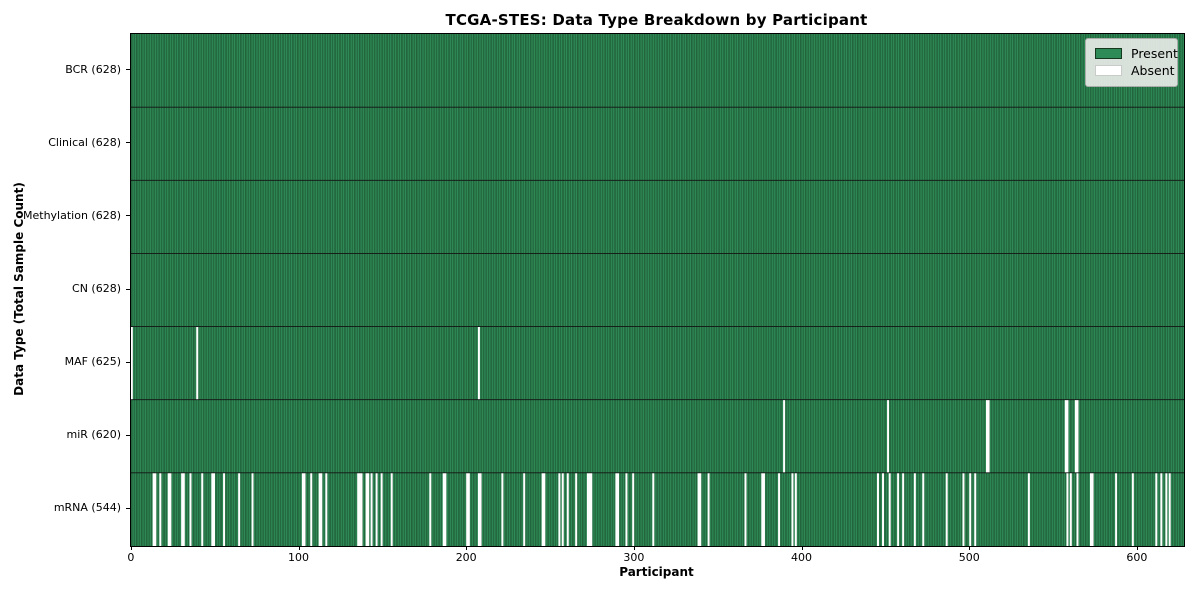  What do you see at coordinates (87, 508) in the screenshot?
I see `y-tick-label-mRNA: mRNA (544)` at bounding box center [87, 508].